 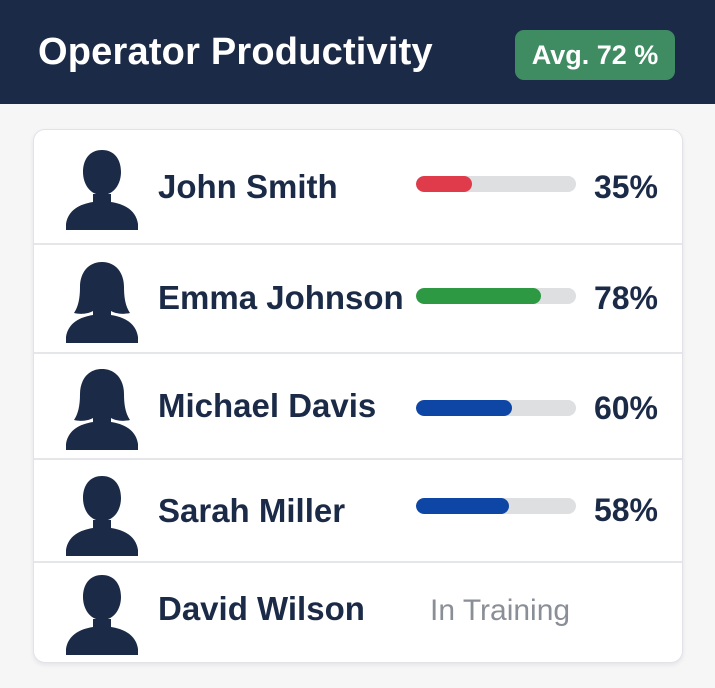 What do you see at coordinates (267, 405) in the screenshot?
I see `operator-name: Michael Davis` at bounding box center [267, 405].